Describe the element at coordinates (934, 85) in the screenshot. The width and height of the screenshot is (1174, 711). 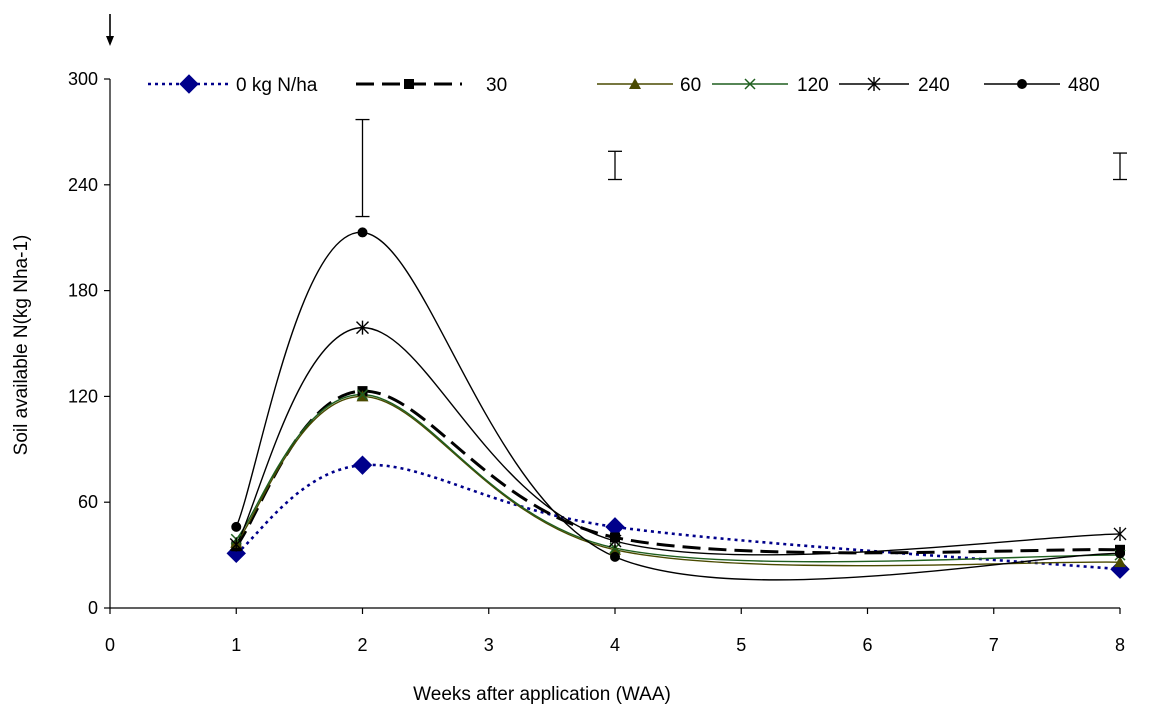
I see `legend-label: 240` at that location.